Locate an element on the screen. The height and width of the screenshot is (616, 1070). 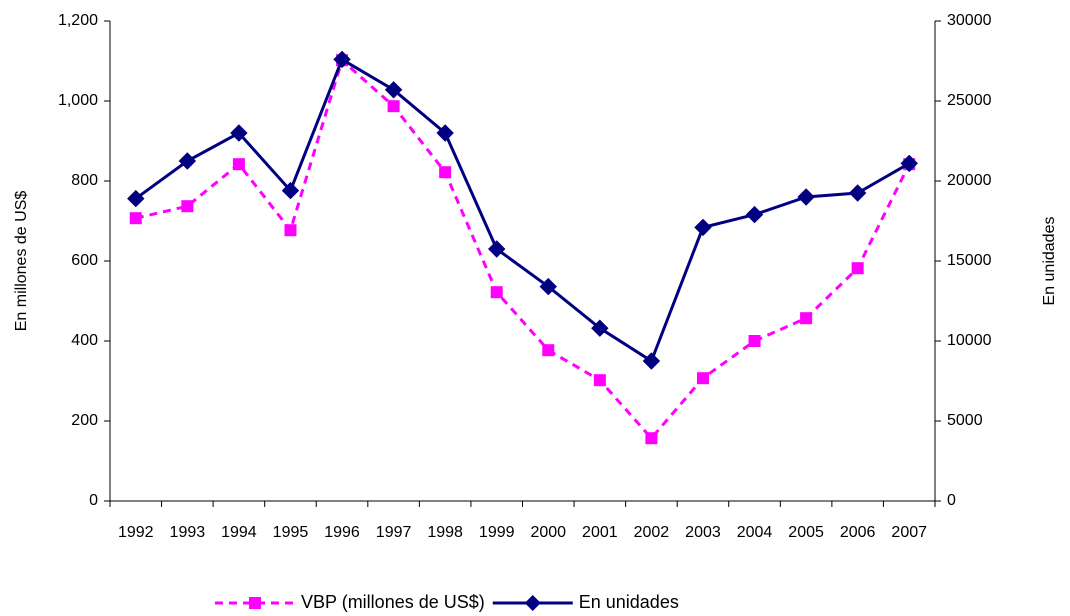
y2-tick-label: 20000 is located at coordinates (969, 180).